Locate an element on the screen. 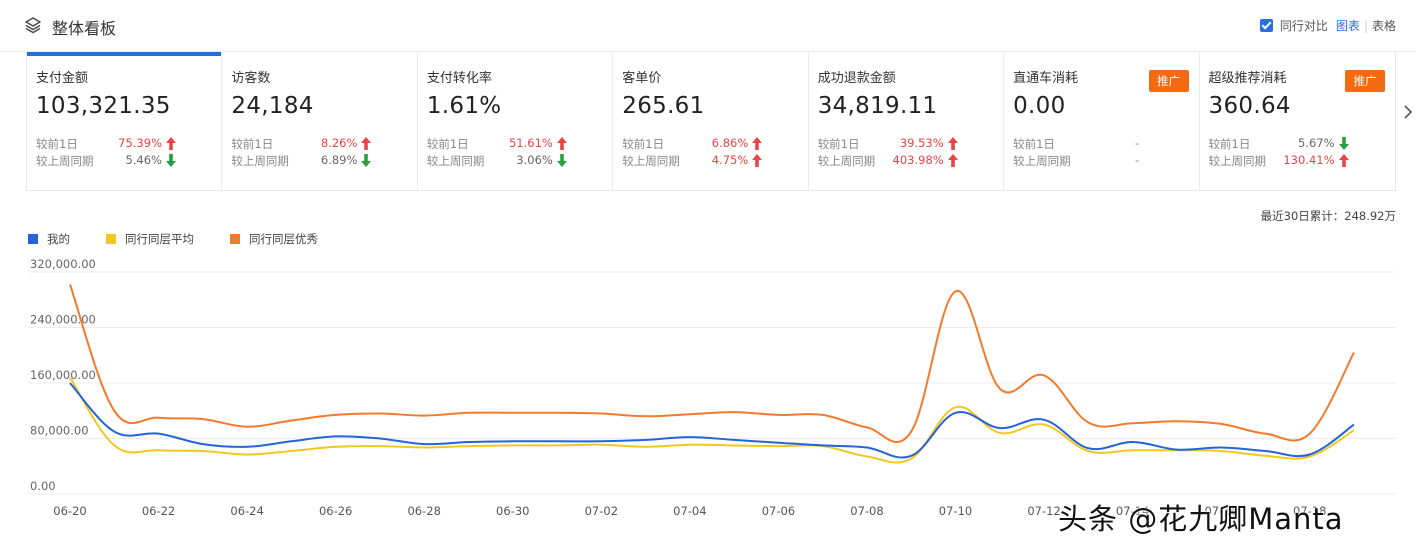  metric-value: 265.61 is located at coordinates (663, 106).